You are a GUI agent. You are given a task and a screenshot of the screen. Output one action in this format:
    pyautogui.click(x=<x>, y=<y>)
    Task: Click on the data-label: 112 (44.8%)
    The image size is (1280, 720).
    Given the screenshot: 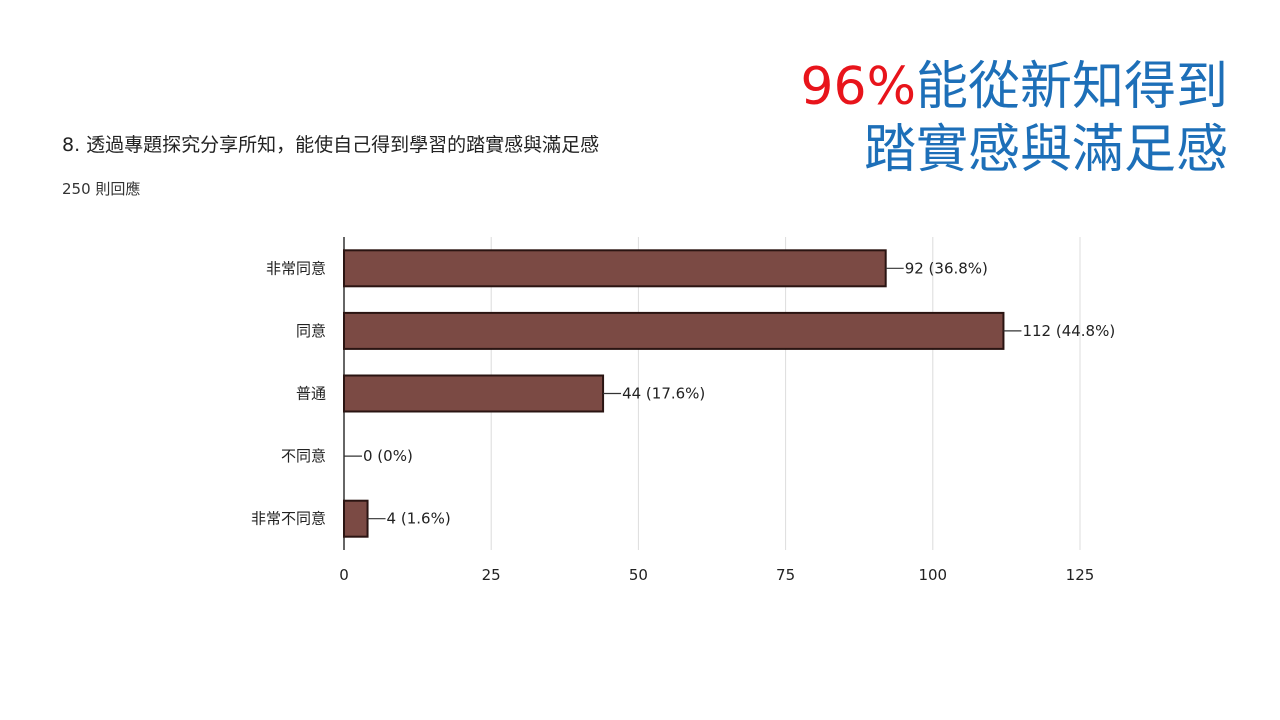 What is the action you would take?
    pyautogui.click(x=1068, y=331)
    